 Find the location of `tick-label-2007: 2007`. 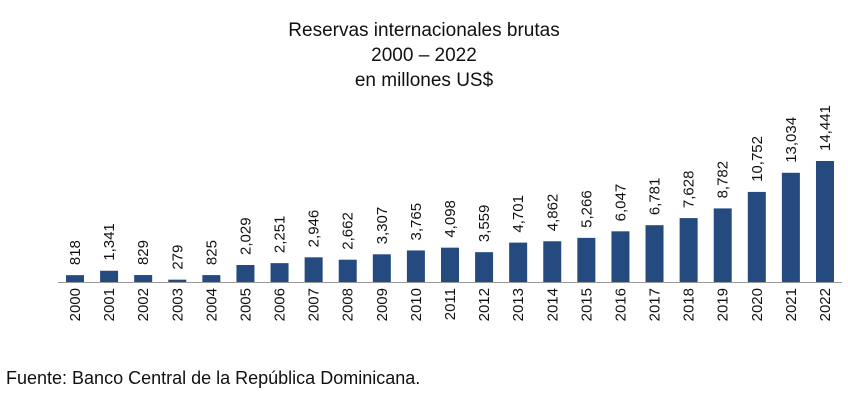

tick-label-2007: 2007 is located at coordinates (314, 304).